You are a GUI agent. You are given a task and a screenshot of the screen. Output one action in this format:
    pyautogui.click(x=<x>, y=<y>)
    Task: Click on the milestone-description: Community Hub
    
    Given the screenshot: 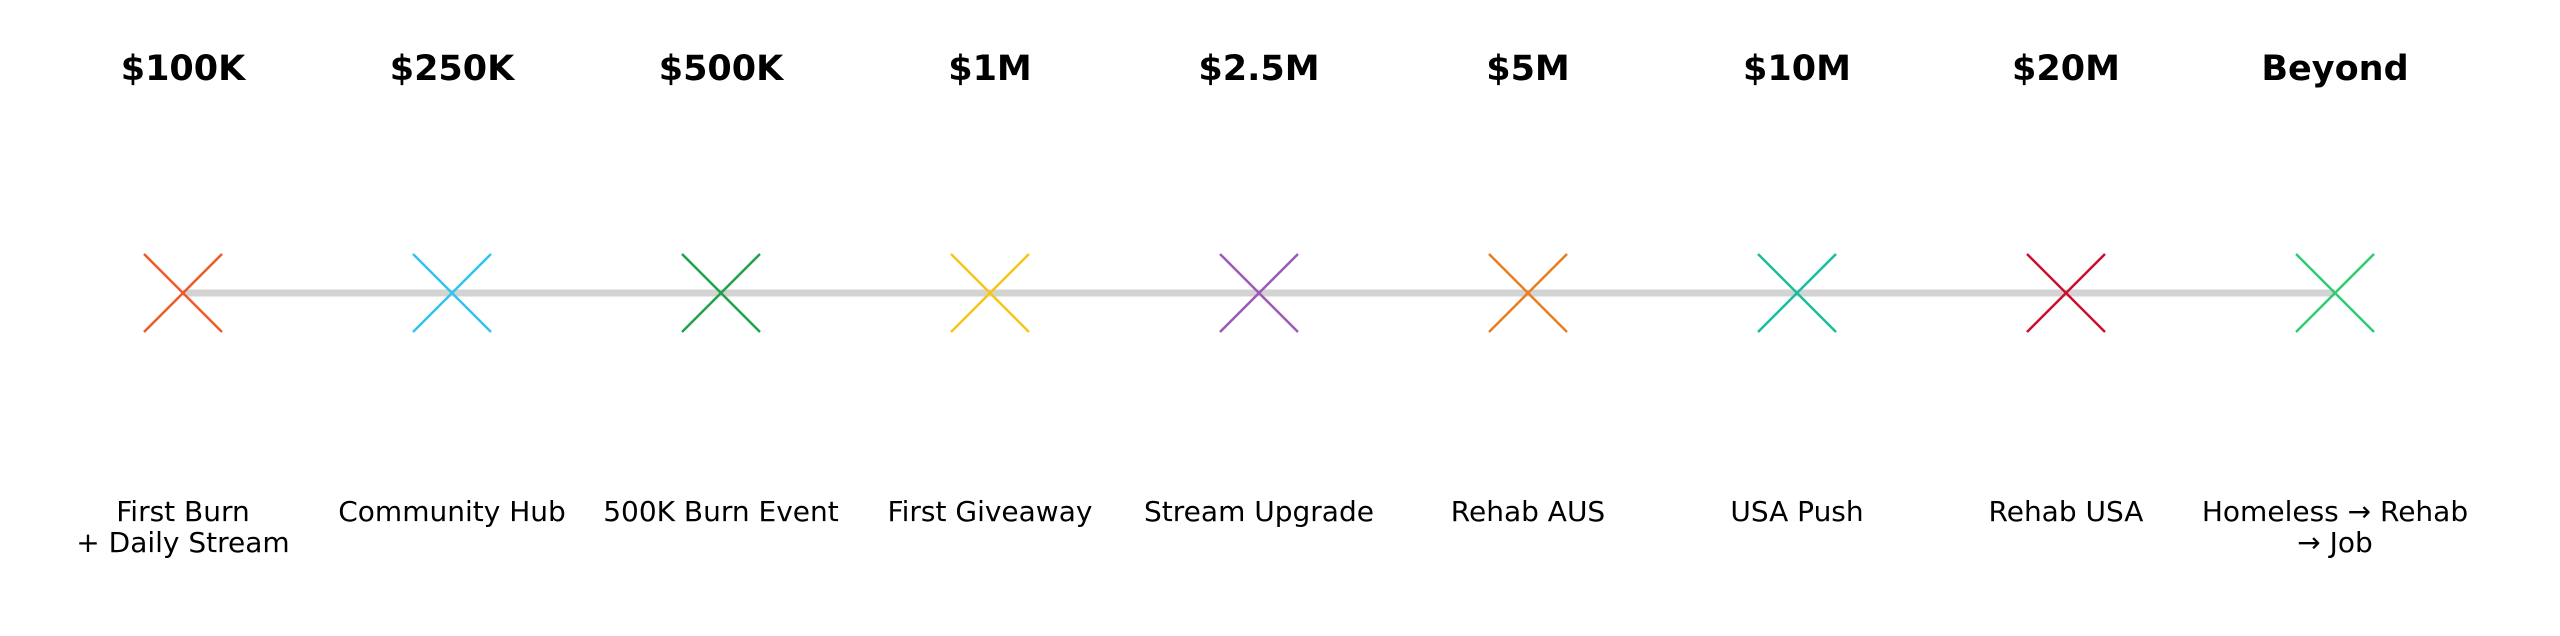 What is the action you would take?
    pyautogui.click(x=452, y=511)
    